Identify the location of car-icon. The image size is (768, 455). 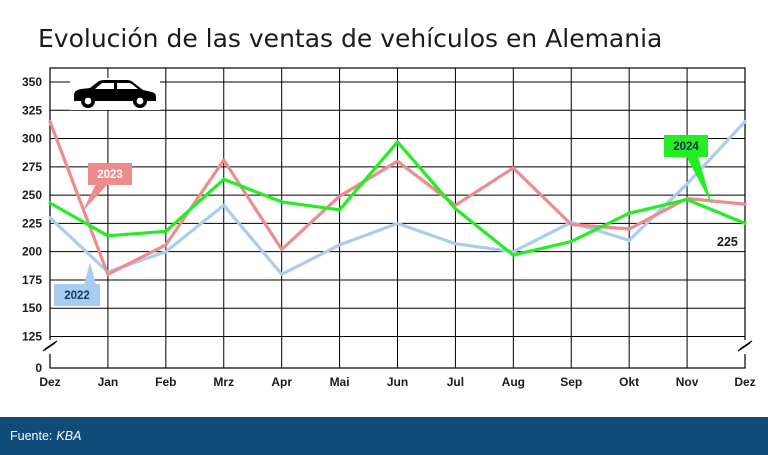
(115, 94).